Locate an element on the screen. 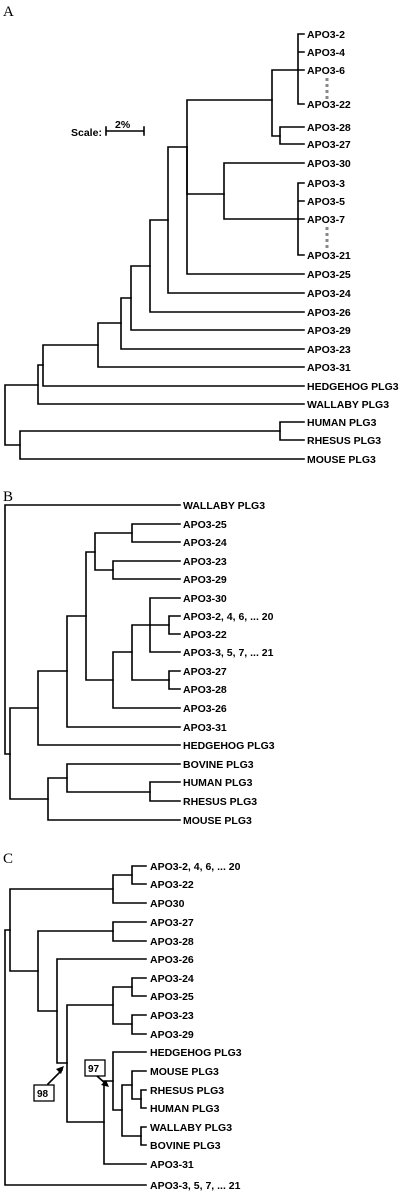 The width and height of the screenshot is (400, 1191). tree-b-branches is located at coordinates (92, 662).